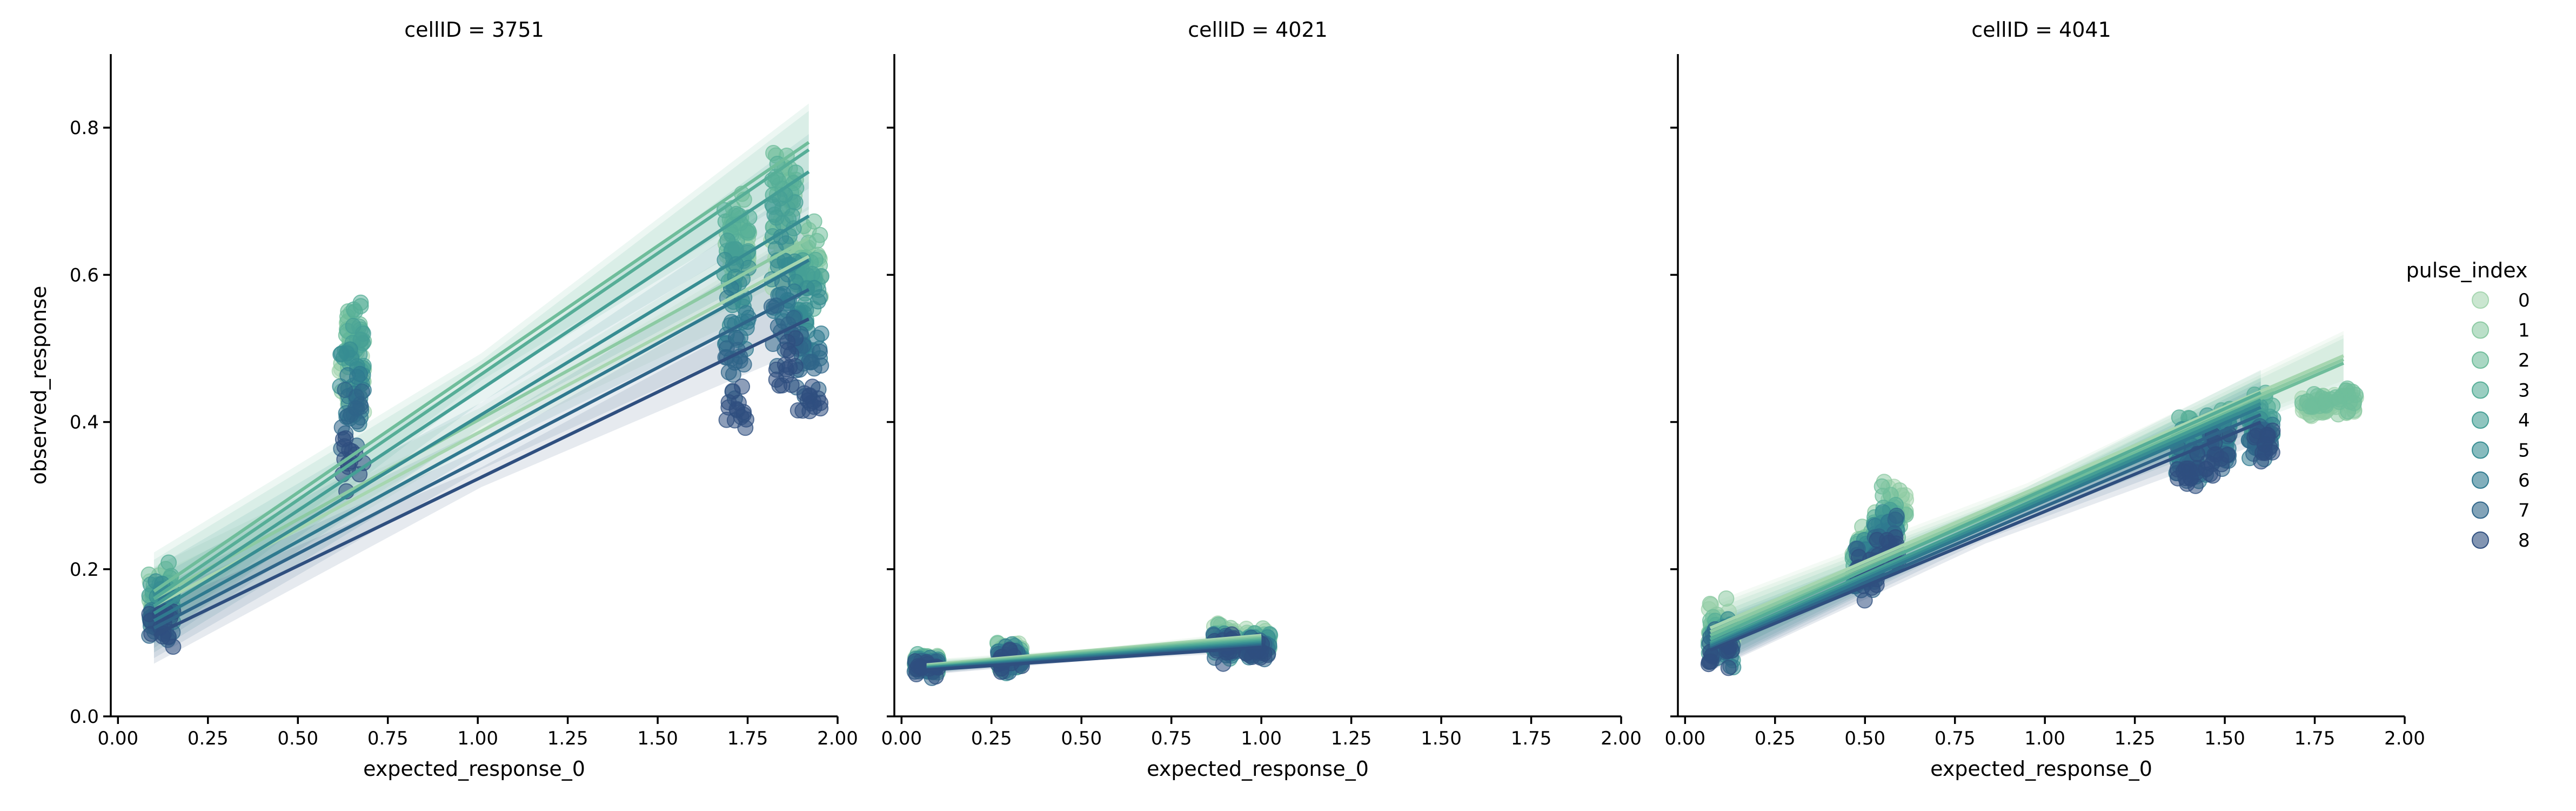 This screenshot has height=811, width=2576. I want to click on y-tick-label: 0.0, so click(84, 717).